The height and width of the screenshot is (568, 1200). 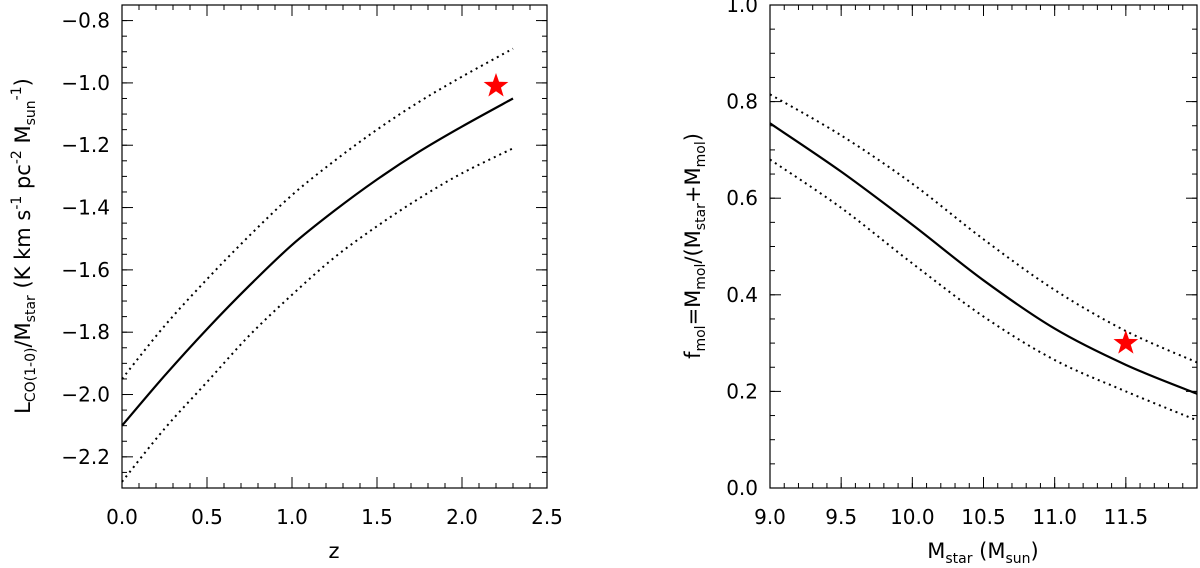 I want to click on right-markers, so click(x=1126, y=342).